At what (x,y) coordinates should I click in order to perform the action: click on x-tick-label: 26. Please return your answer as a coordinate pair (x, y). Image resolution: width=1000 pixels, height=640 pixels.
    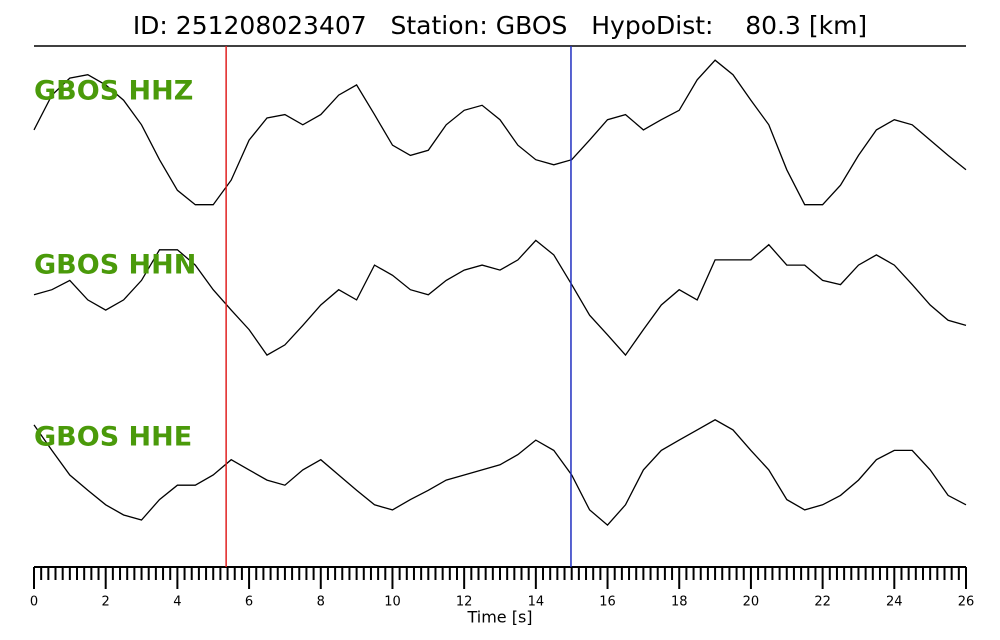
    Looking at the image, I should click on (966, 602).